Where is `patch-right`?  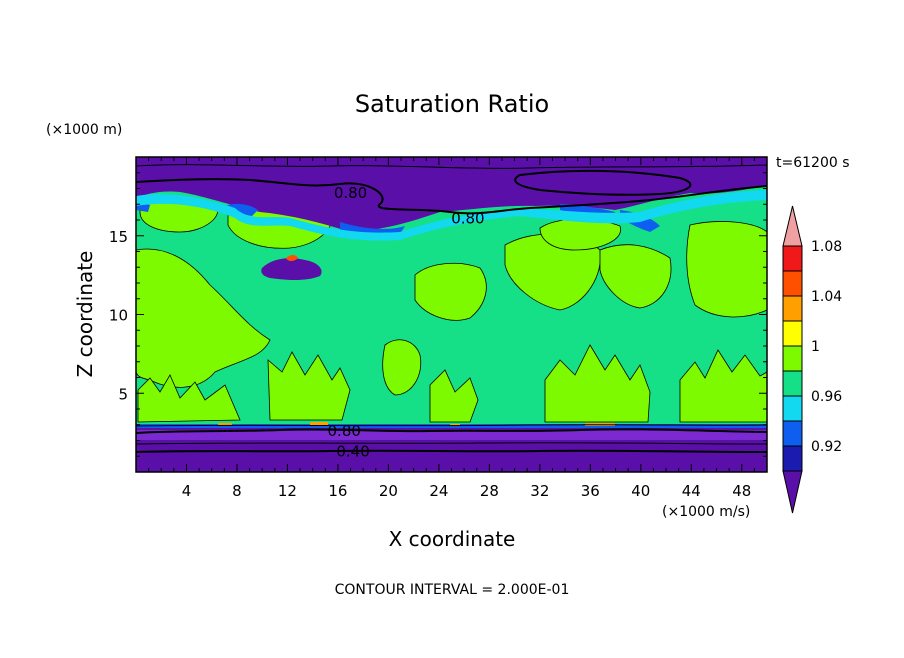 patch-right is located at coordinates (635, 276).